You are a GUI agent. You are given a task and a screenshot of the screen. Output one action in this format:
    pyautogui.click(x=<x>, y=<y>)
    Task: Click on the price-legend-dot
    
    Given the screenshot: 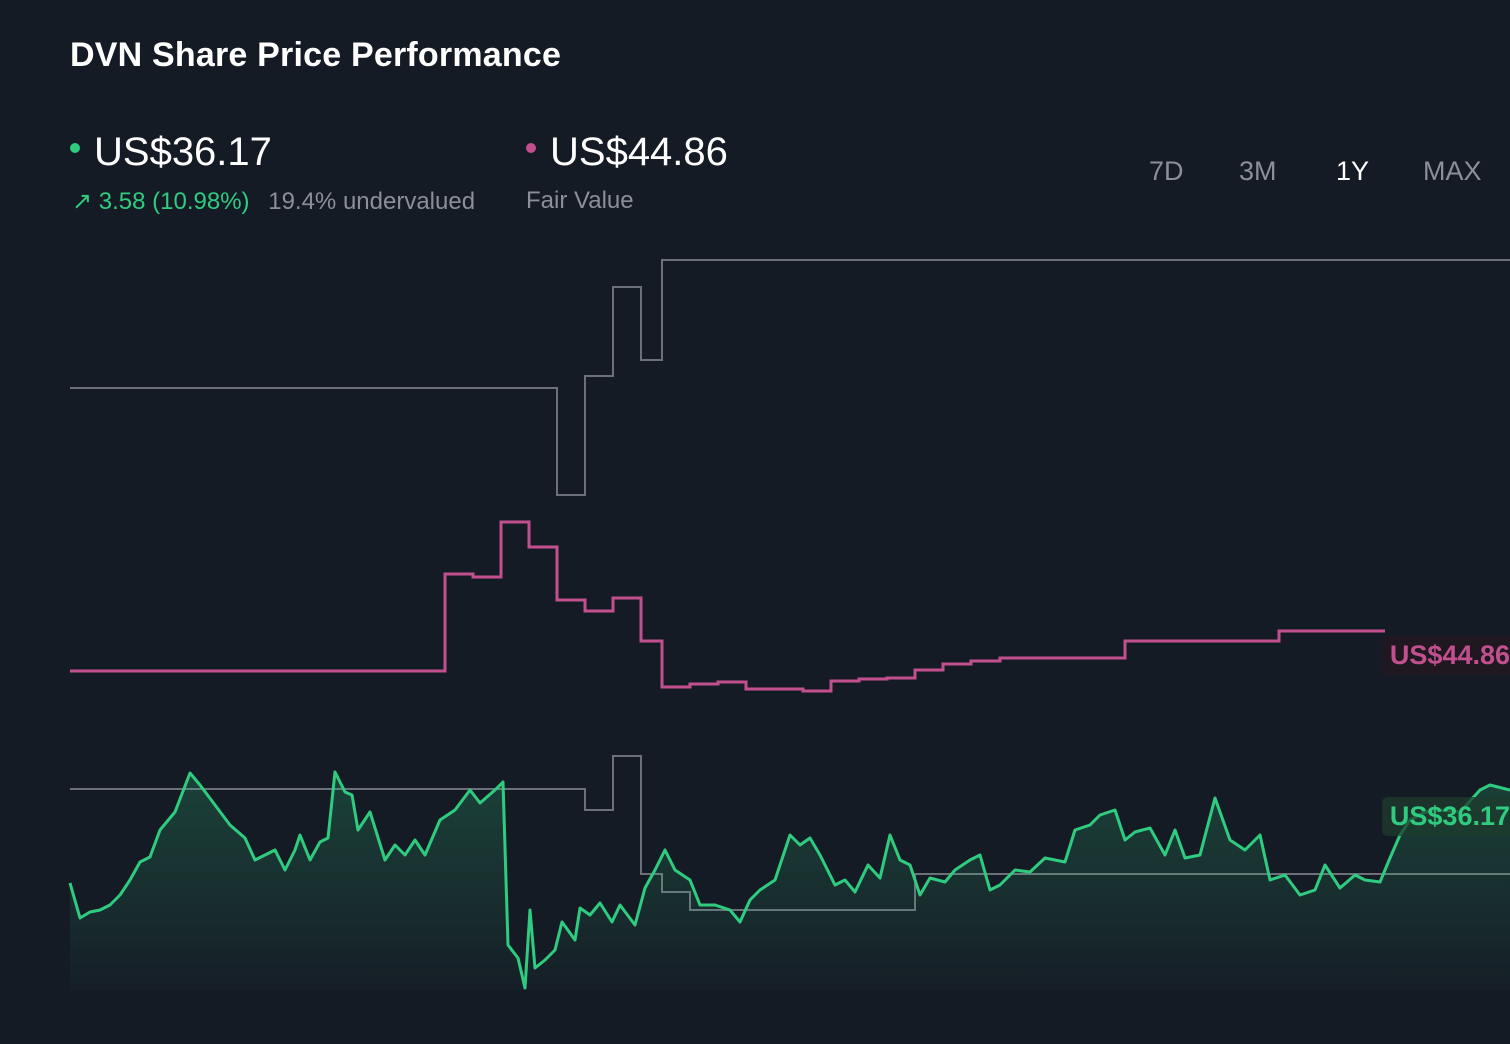 What is the action you would take?
    pyautogui.click(x=75, y=148)
    